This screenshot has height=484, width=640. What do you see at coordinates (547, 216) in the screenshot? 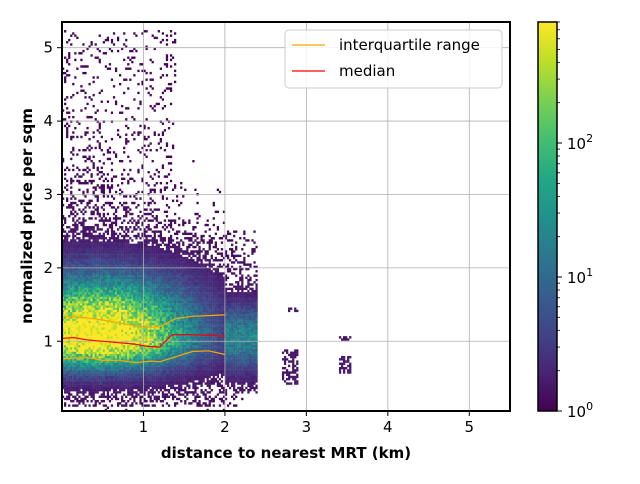
I see `colorbar-gradient` at bounding box center [547, 216].